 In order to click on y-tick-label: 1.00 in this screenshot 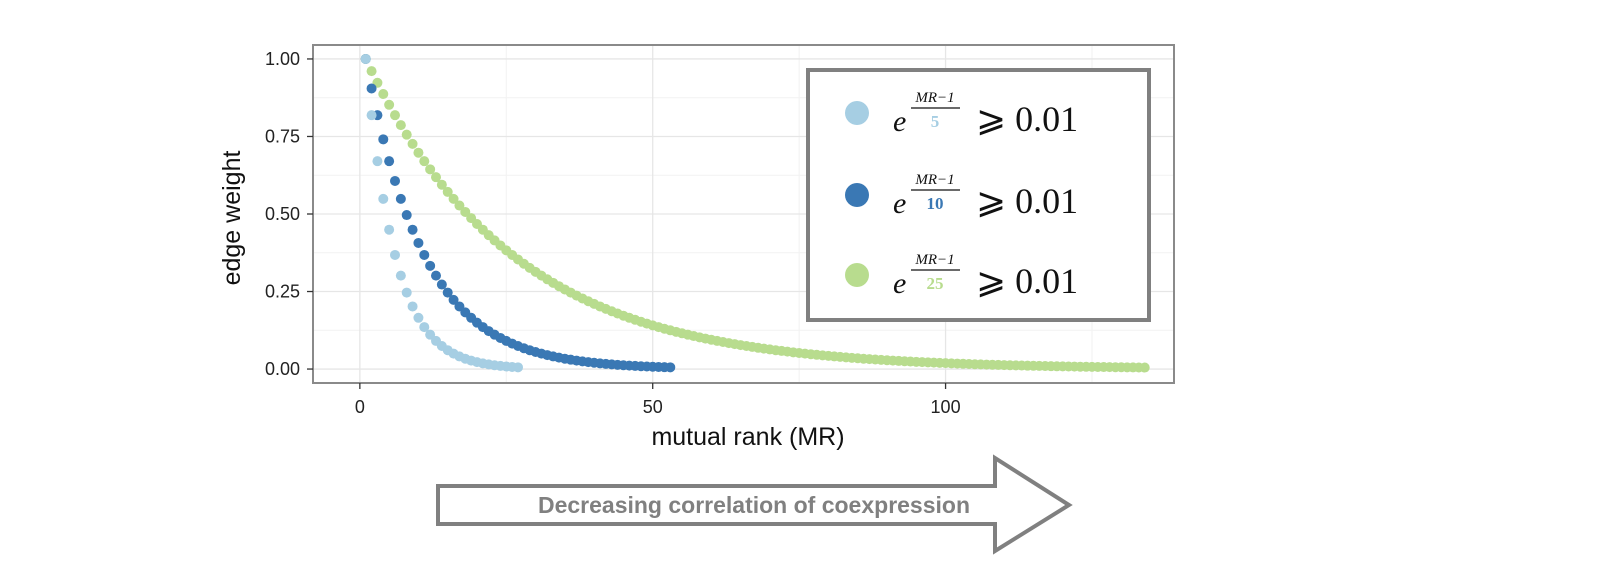, I will do `click(282, 59)`.